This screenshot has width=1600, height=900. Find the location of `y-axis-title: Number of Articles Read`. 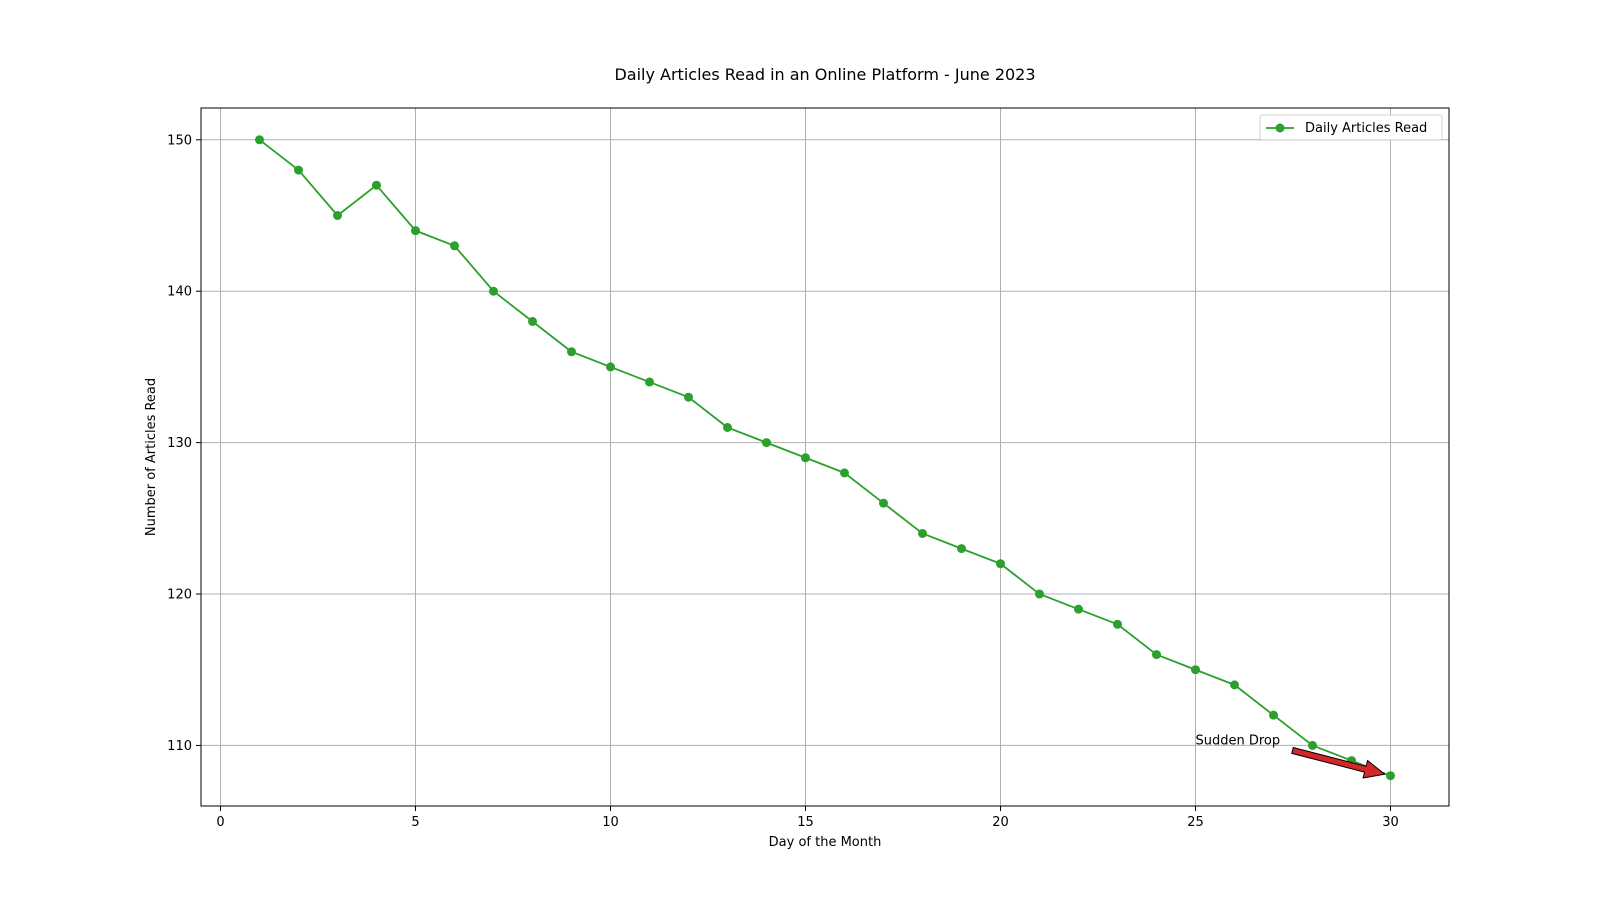

y-axis-title: Number of Articles Read is located at coordinates (151, 457).